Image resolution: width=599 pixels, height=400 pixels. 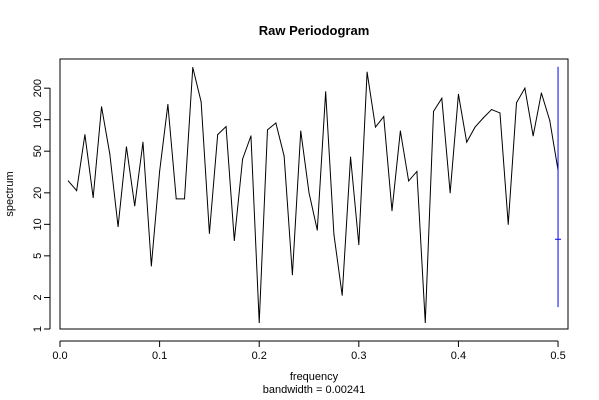 What do you see at coordinates (314, 30) in the screenshot?
I see `chart-title: Raw Periodogram` at bounding box center [314, 30].